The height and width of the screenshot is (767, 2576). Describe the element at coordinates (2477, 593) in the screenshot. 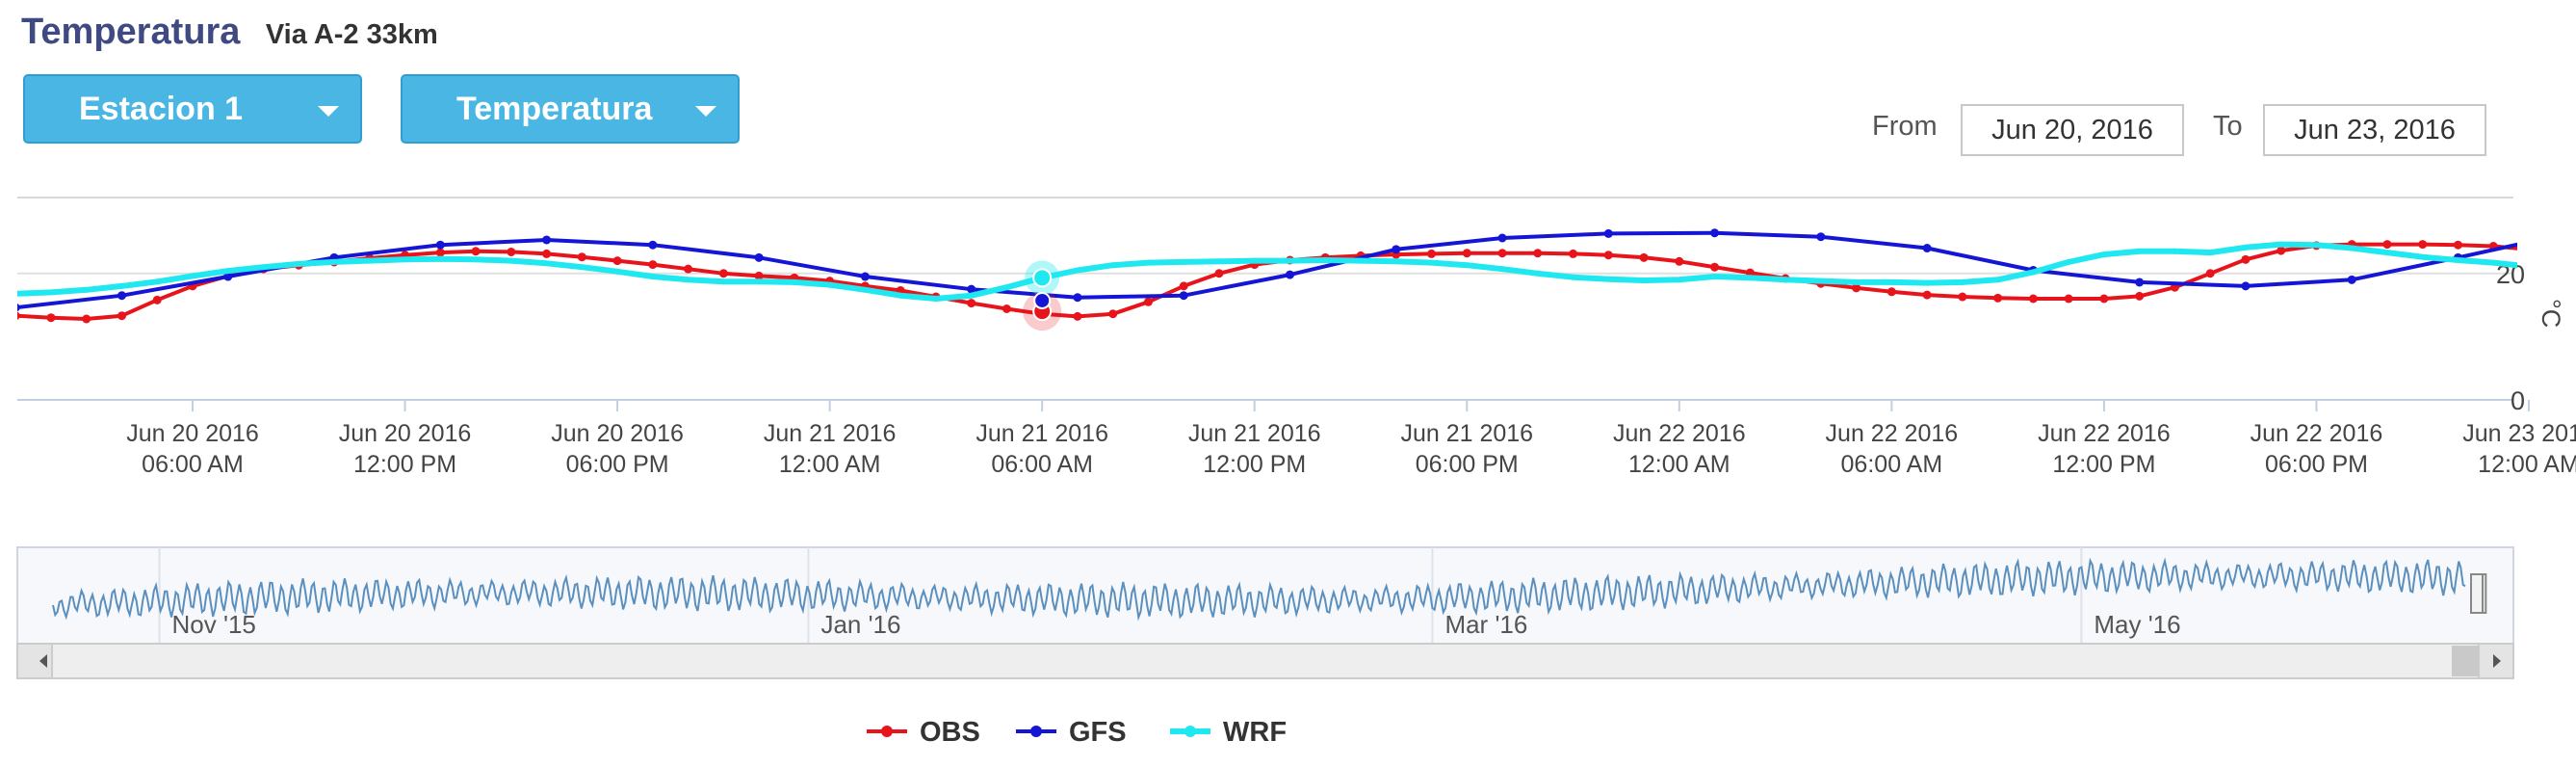

I see `navigator-handle` at that location.